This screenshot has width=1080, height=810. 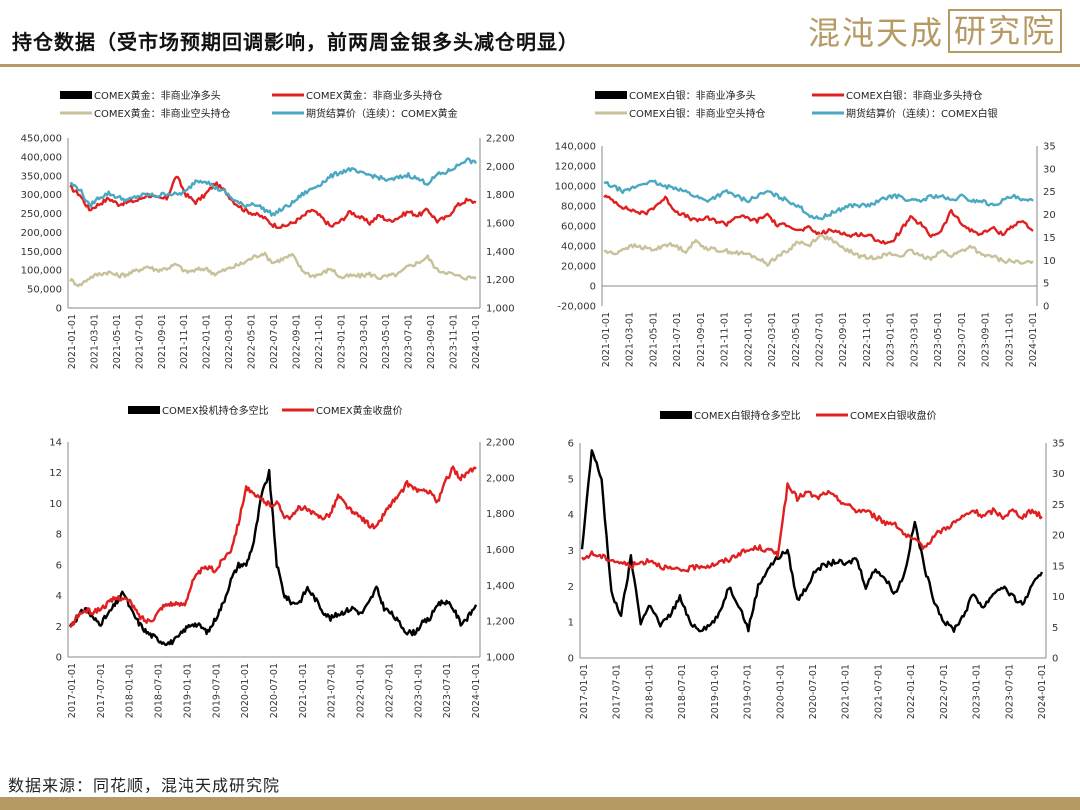 What do you see at coordinates (500, 139) in the screenshot?
I see `y-right-tick-label: 2,200` at bounding box center [500, 139].